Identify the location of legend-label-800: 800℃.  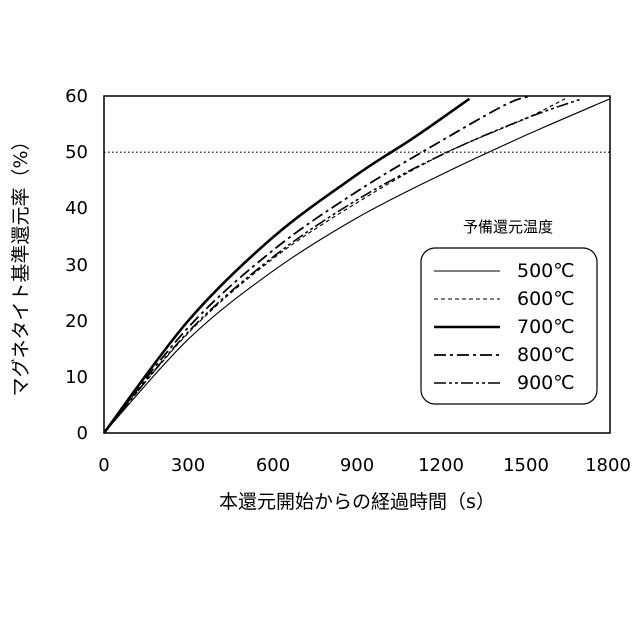
(546, 355).